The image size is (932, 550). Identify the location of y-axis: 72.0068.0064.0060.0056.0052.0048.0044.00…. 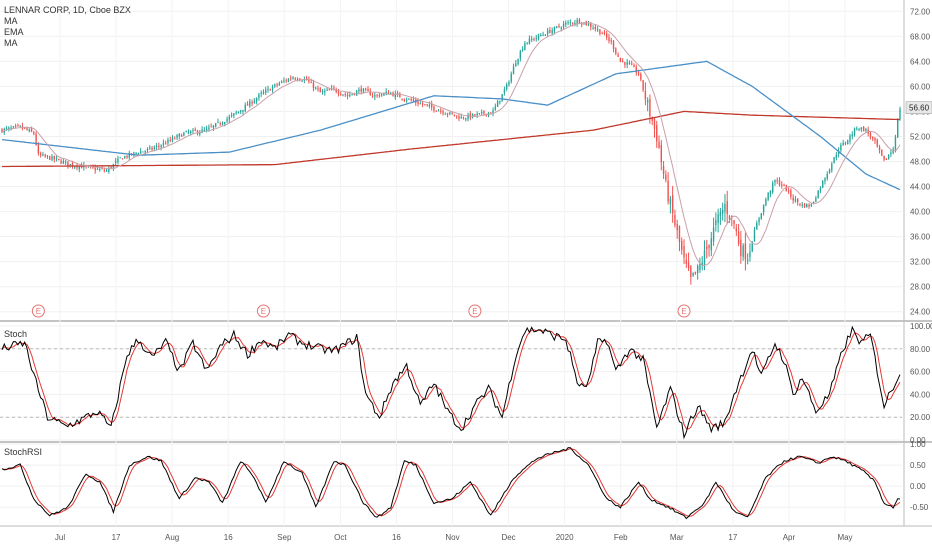
(918, 259).